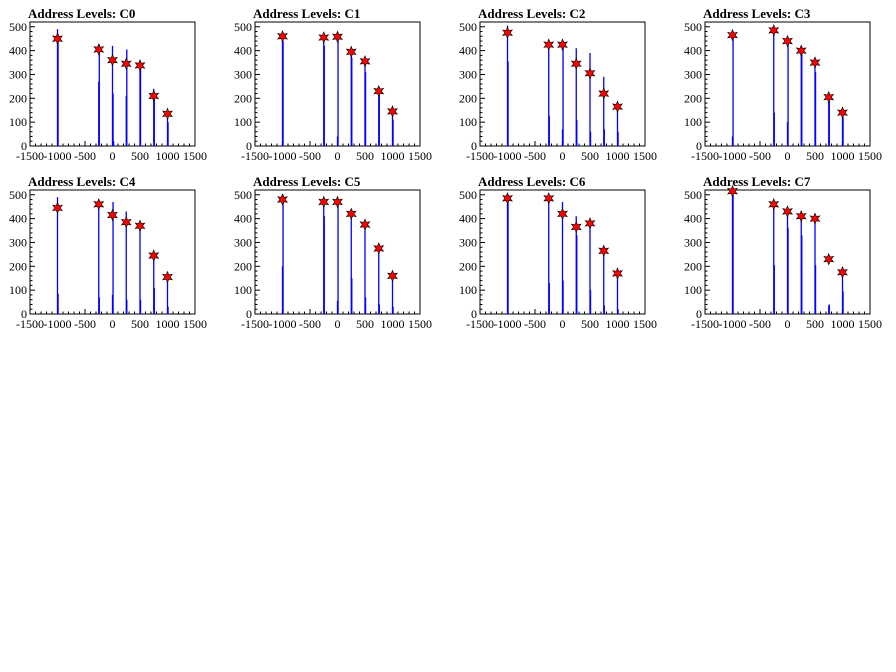 The width and height of the screenshot is (896, 672). What do you see at coordinates (307, 181) in the screenshot?
I see `chart-title: Address Levels: C5` at bounding box center [307, 181].